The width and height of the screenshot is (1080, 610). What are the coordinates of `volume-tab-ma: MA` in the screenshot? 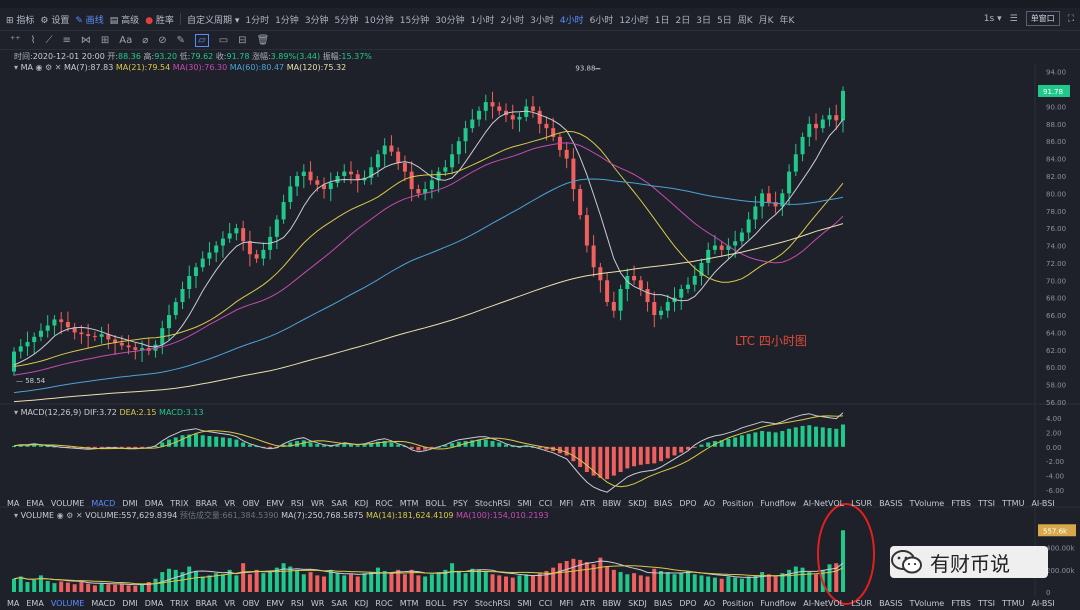 It's located at (13, 603).